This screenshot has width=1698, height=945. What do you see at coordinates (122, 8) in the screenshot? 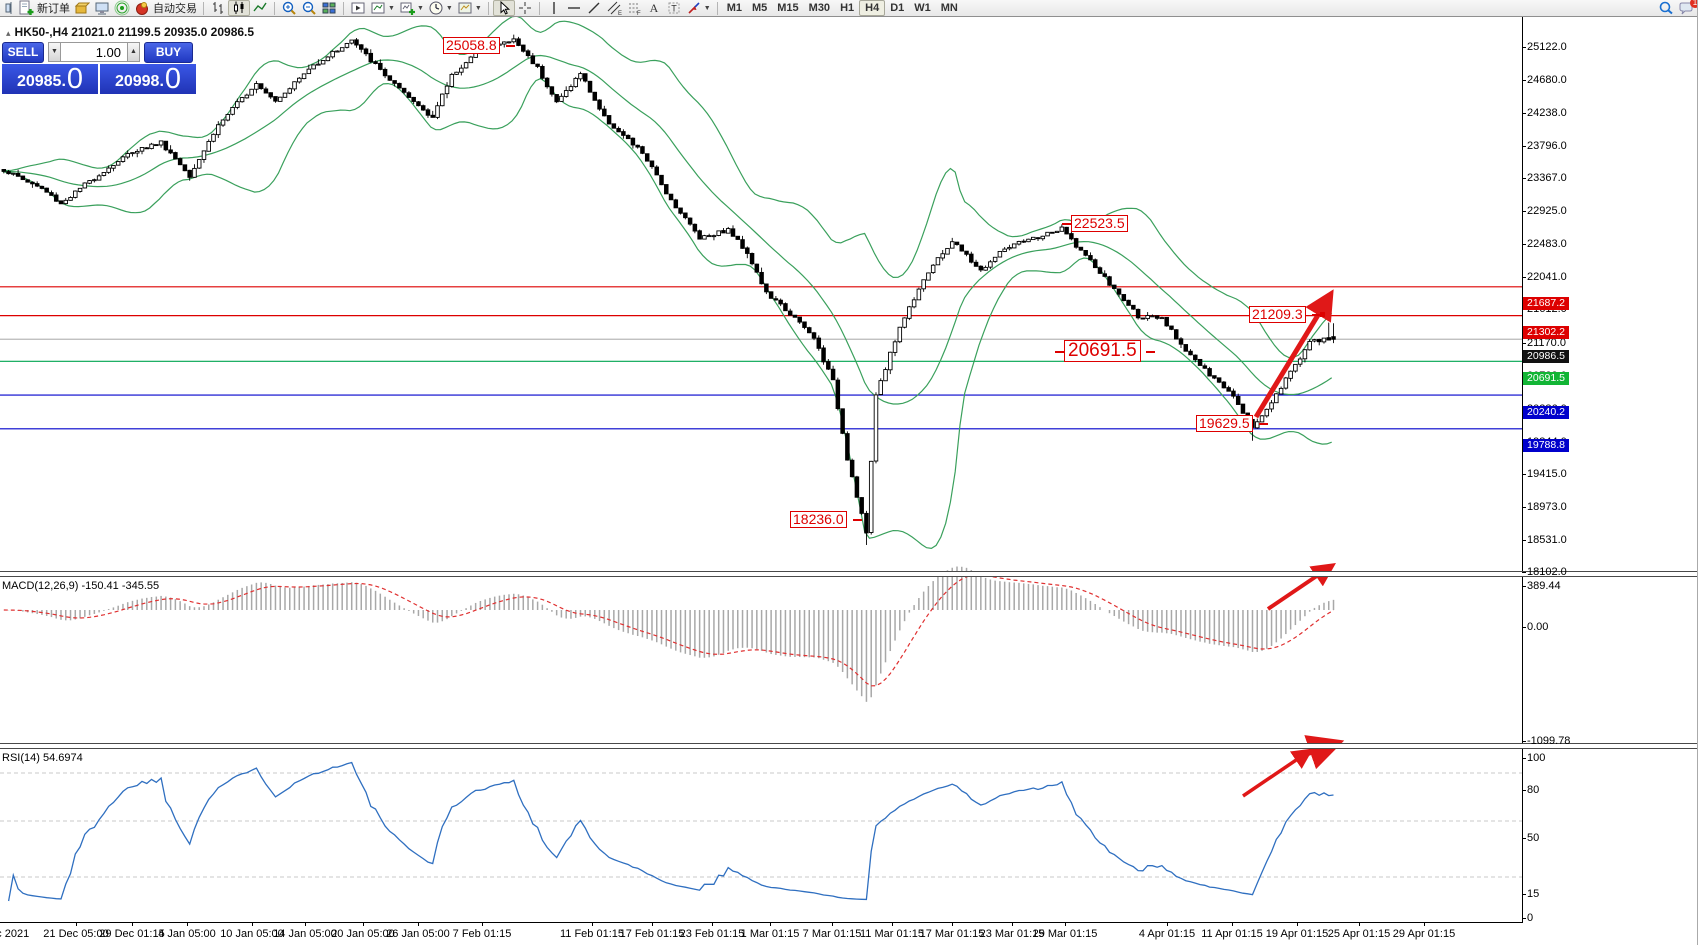
I see `signal-icon` at bounding box center [122, 8].